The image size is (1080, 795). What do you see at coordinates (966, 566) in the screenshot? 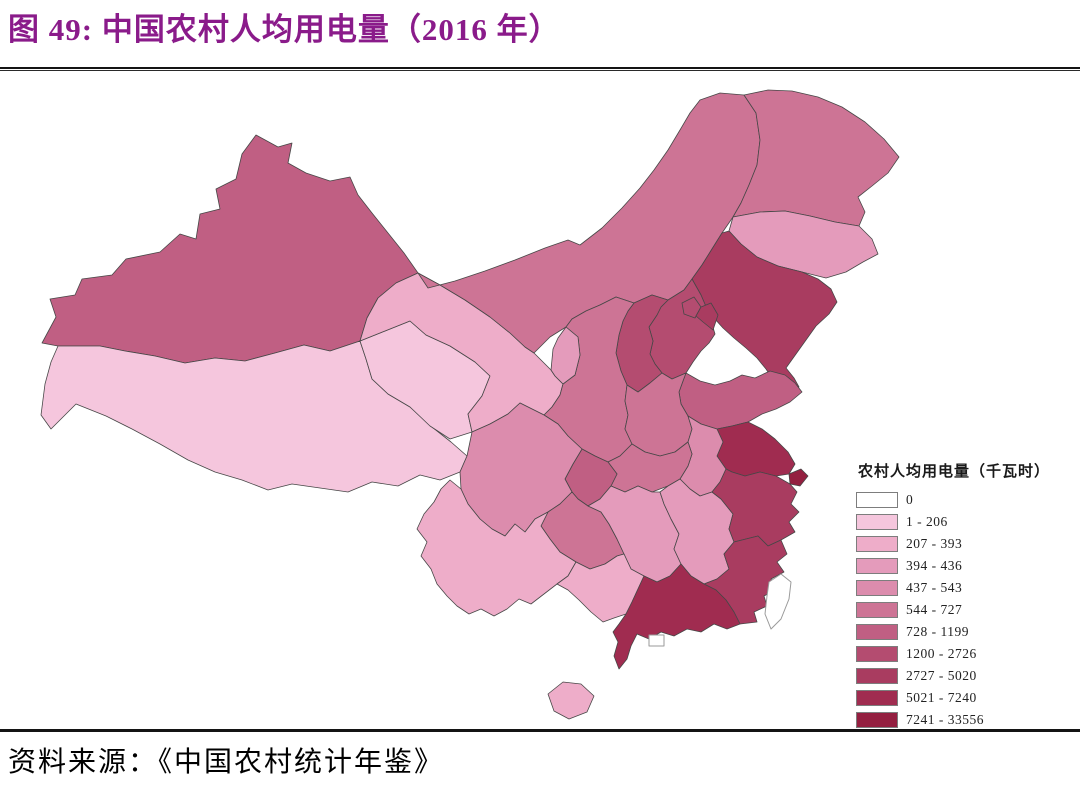
I see `legend-item: 394 - 436` at bounding box center [966, 566].